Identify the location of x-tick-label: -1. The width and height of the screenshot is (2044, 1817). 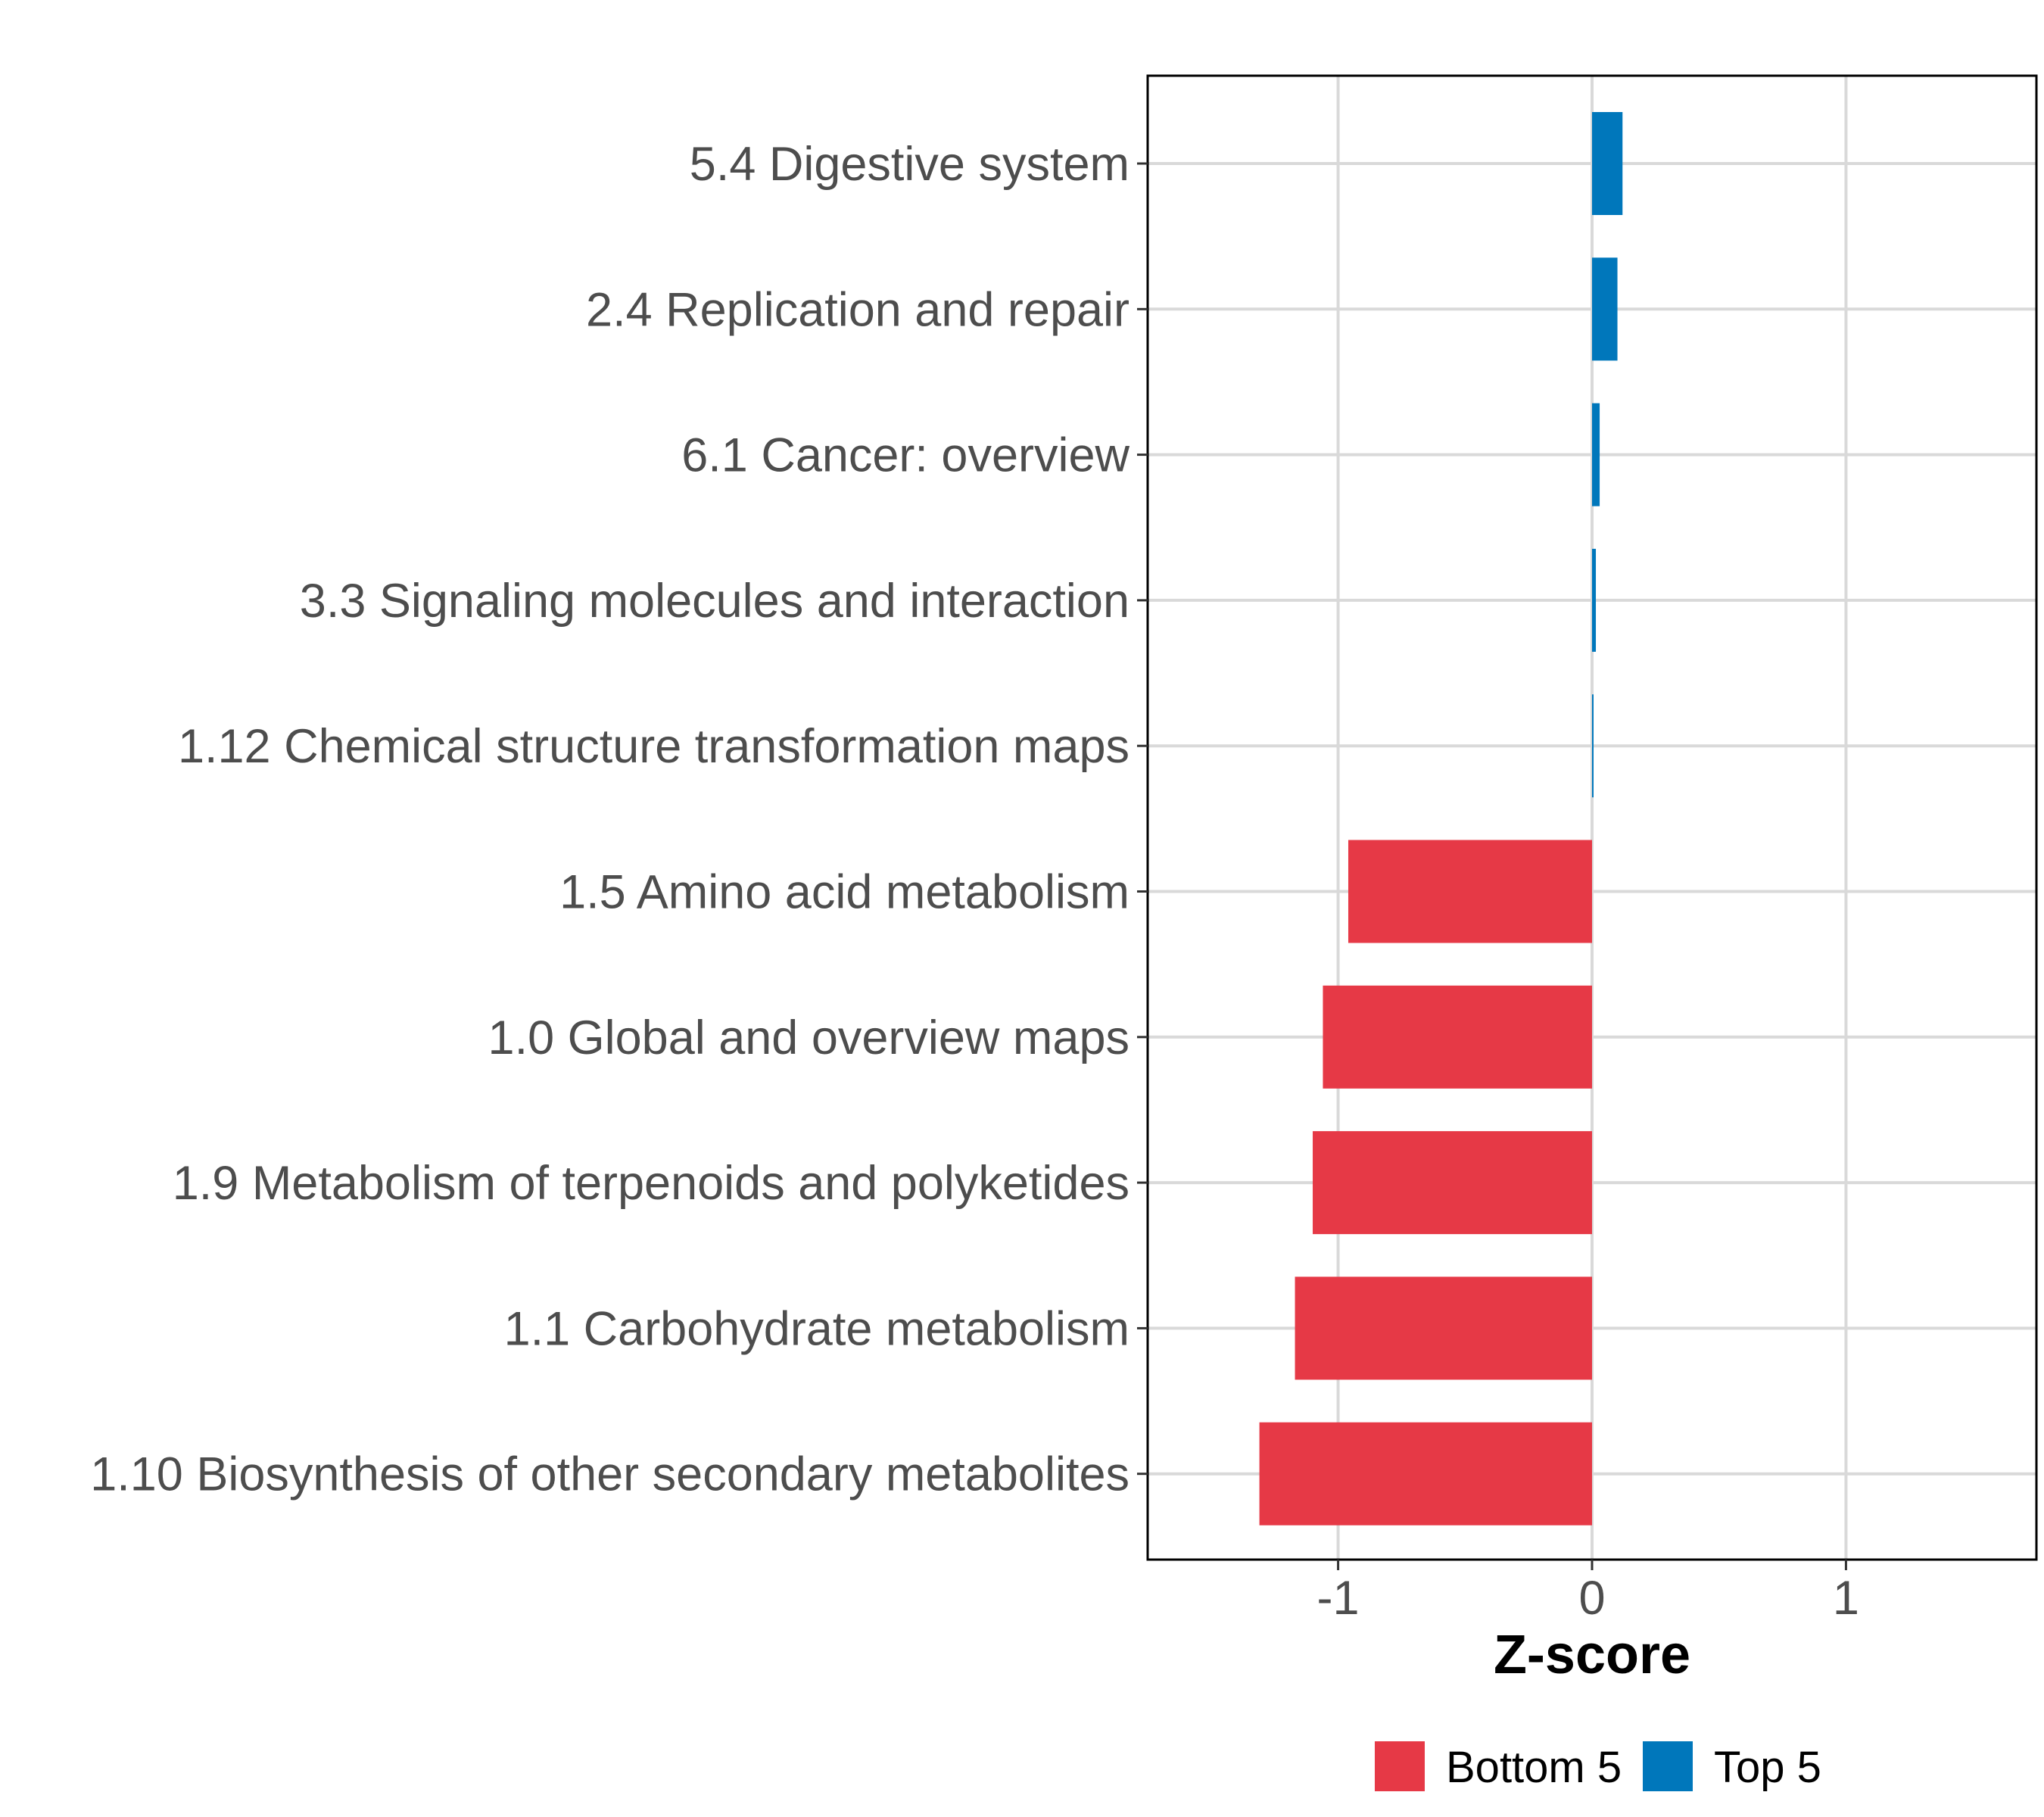
(1338, 1599).